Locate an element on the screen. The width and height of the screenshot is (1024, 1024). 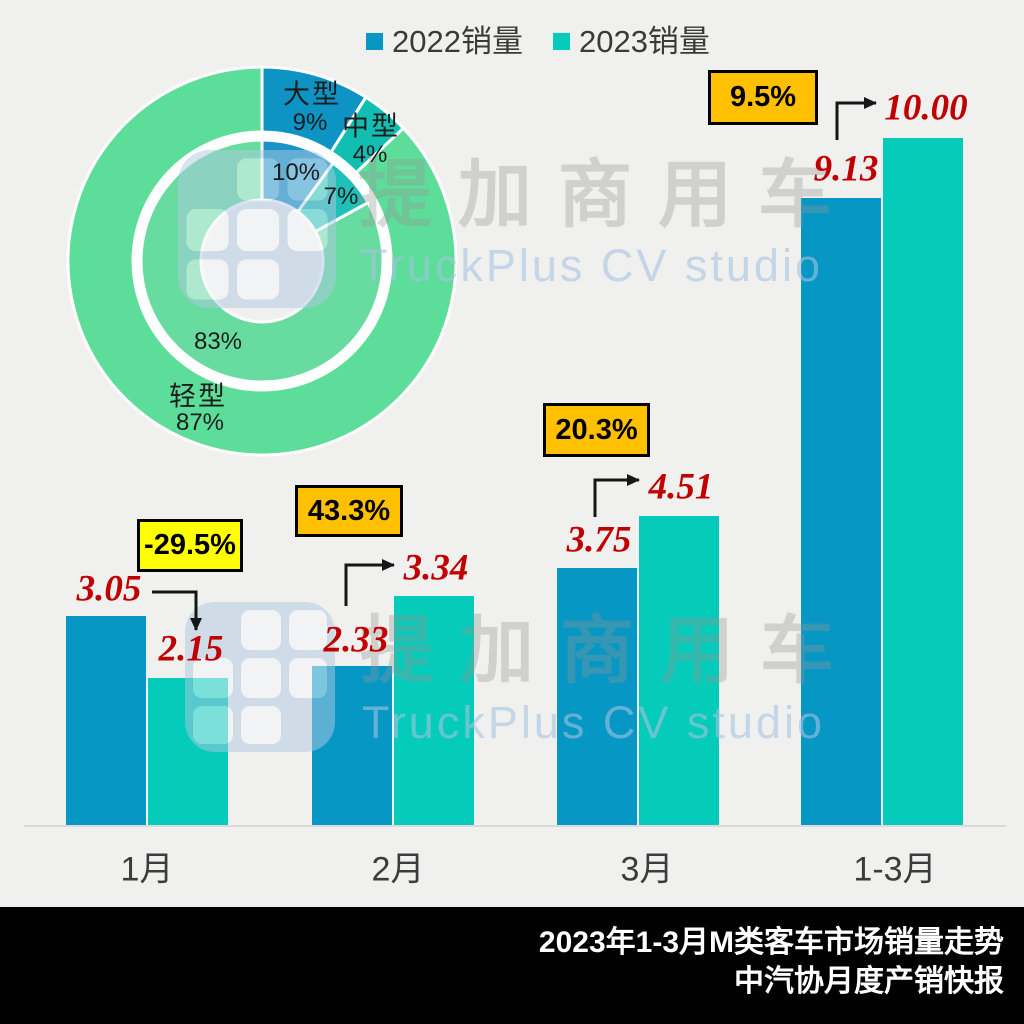
footer-source: 中汽协月度产销快报 is located at coordinates (869, 981).